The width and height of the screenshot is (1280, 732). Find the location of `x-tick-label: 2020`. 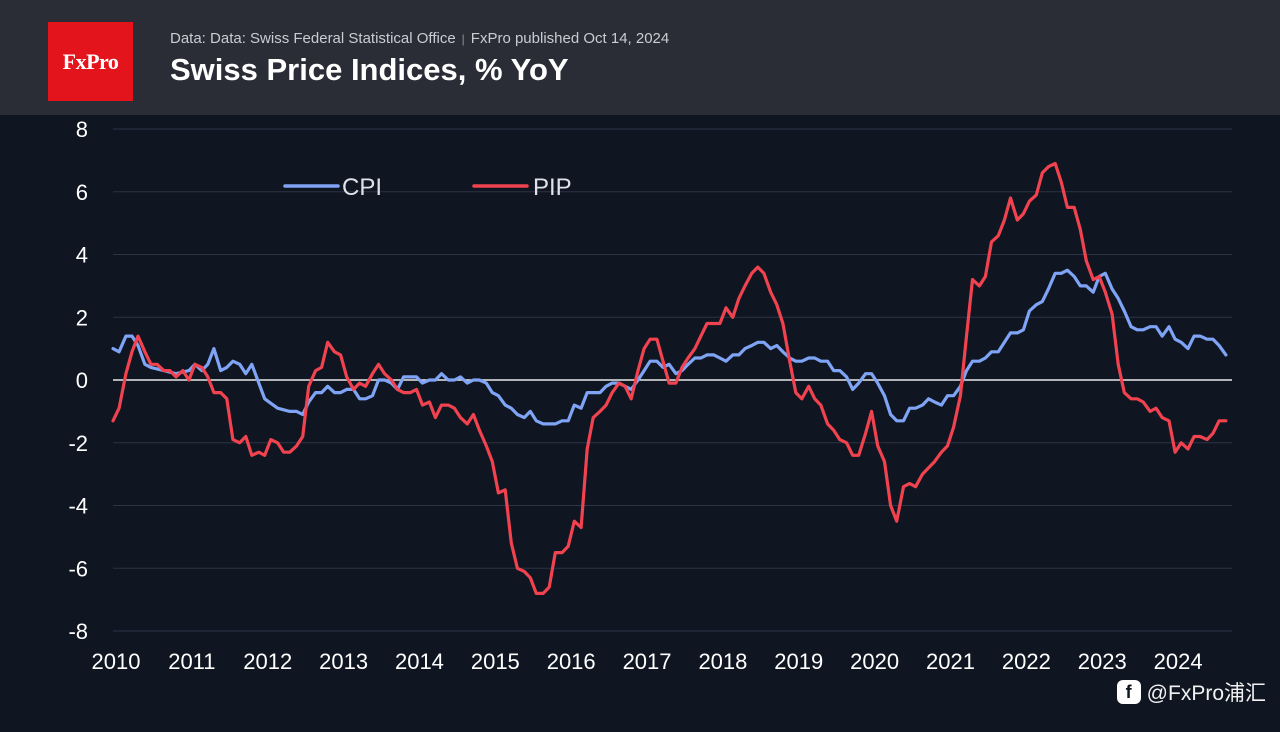

x-tick-label: 2020 is located at coordinates (874, 661).